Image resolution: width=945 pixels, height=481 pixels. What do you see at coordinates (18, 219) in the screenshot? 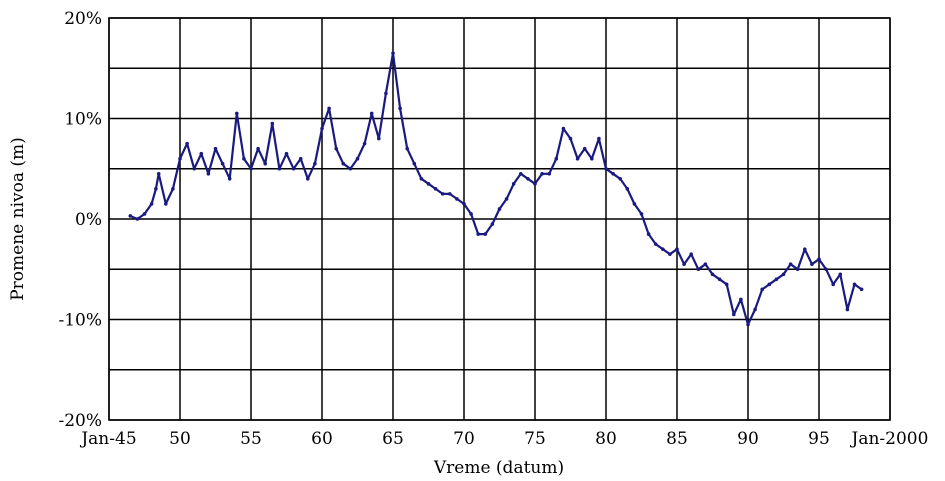
I see `y-axis-label: Promene nivoa (m)` at bounding box center [18, 219].